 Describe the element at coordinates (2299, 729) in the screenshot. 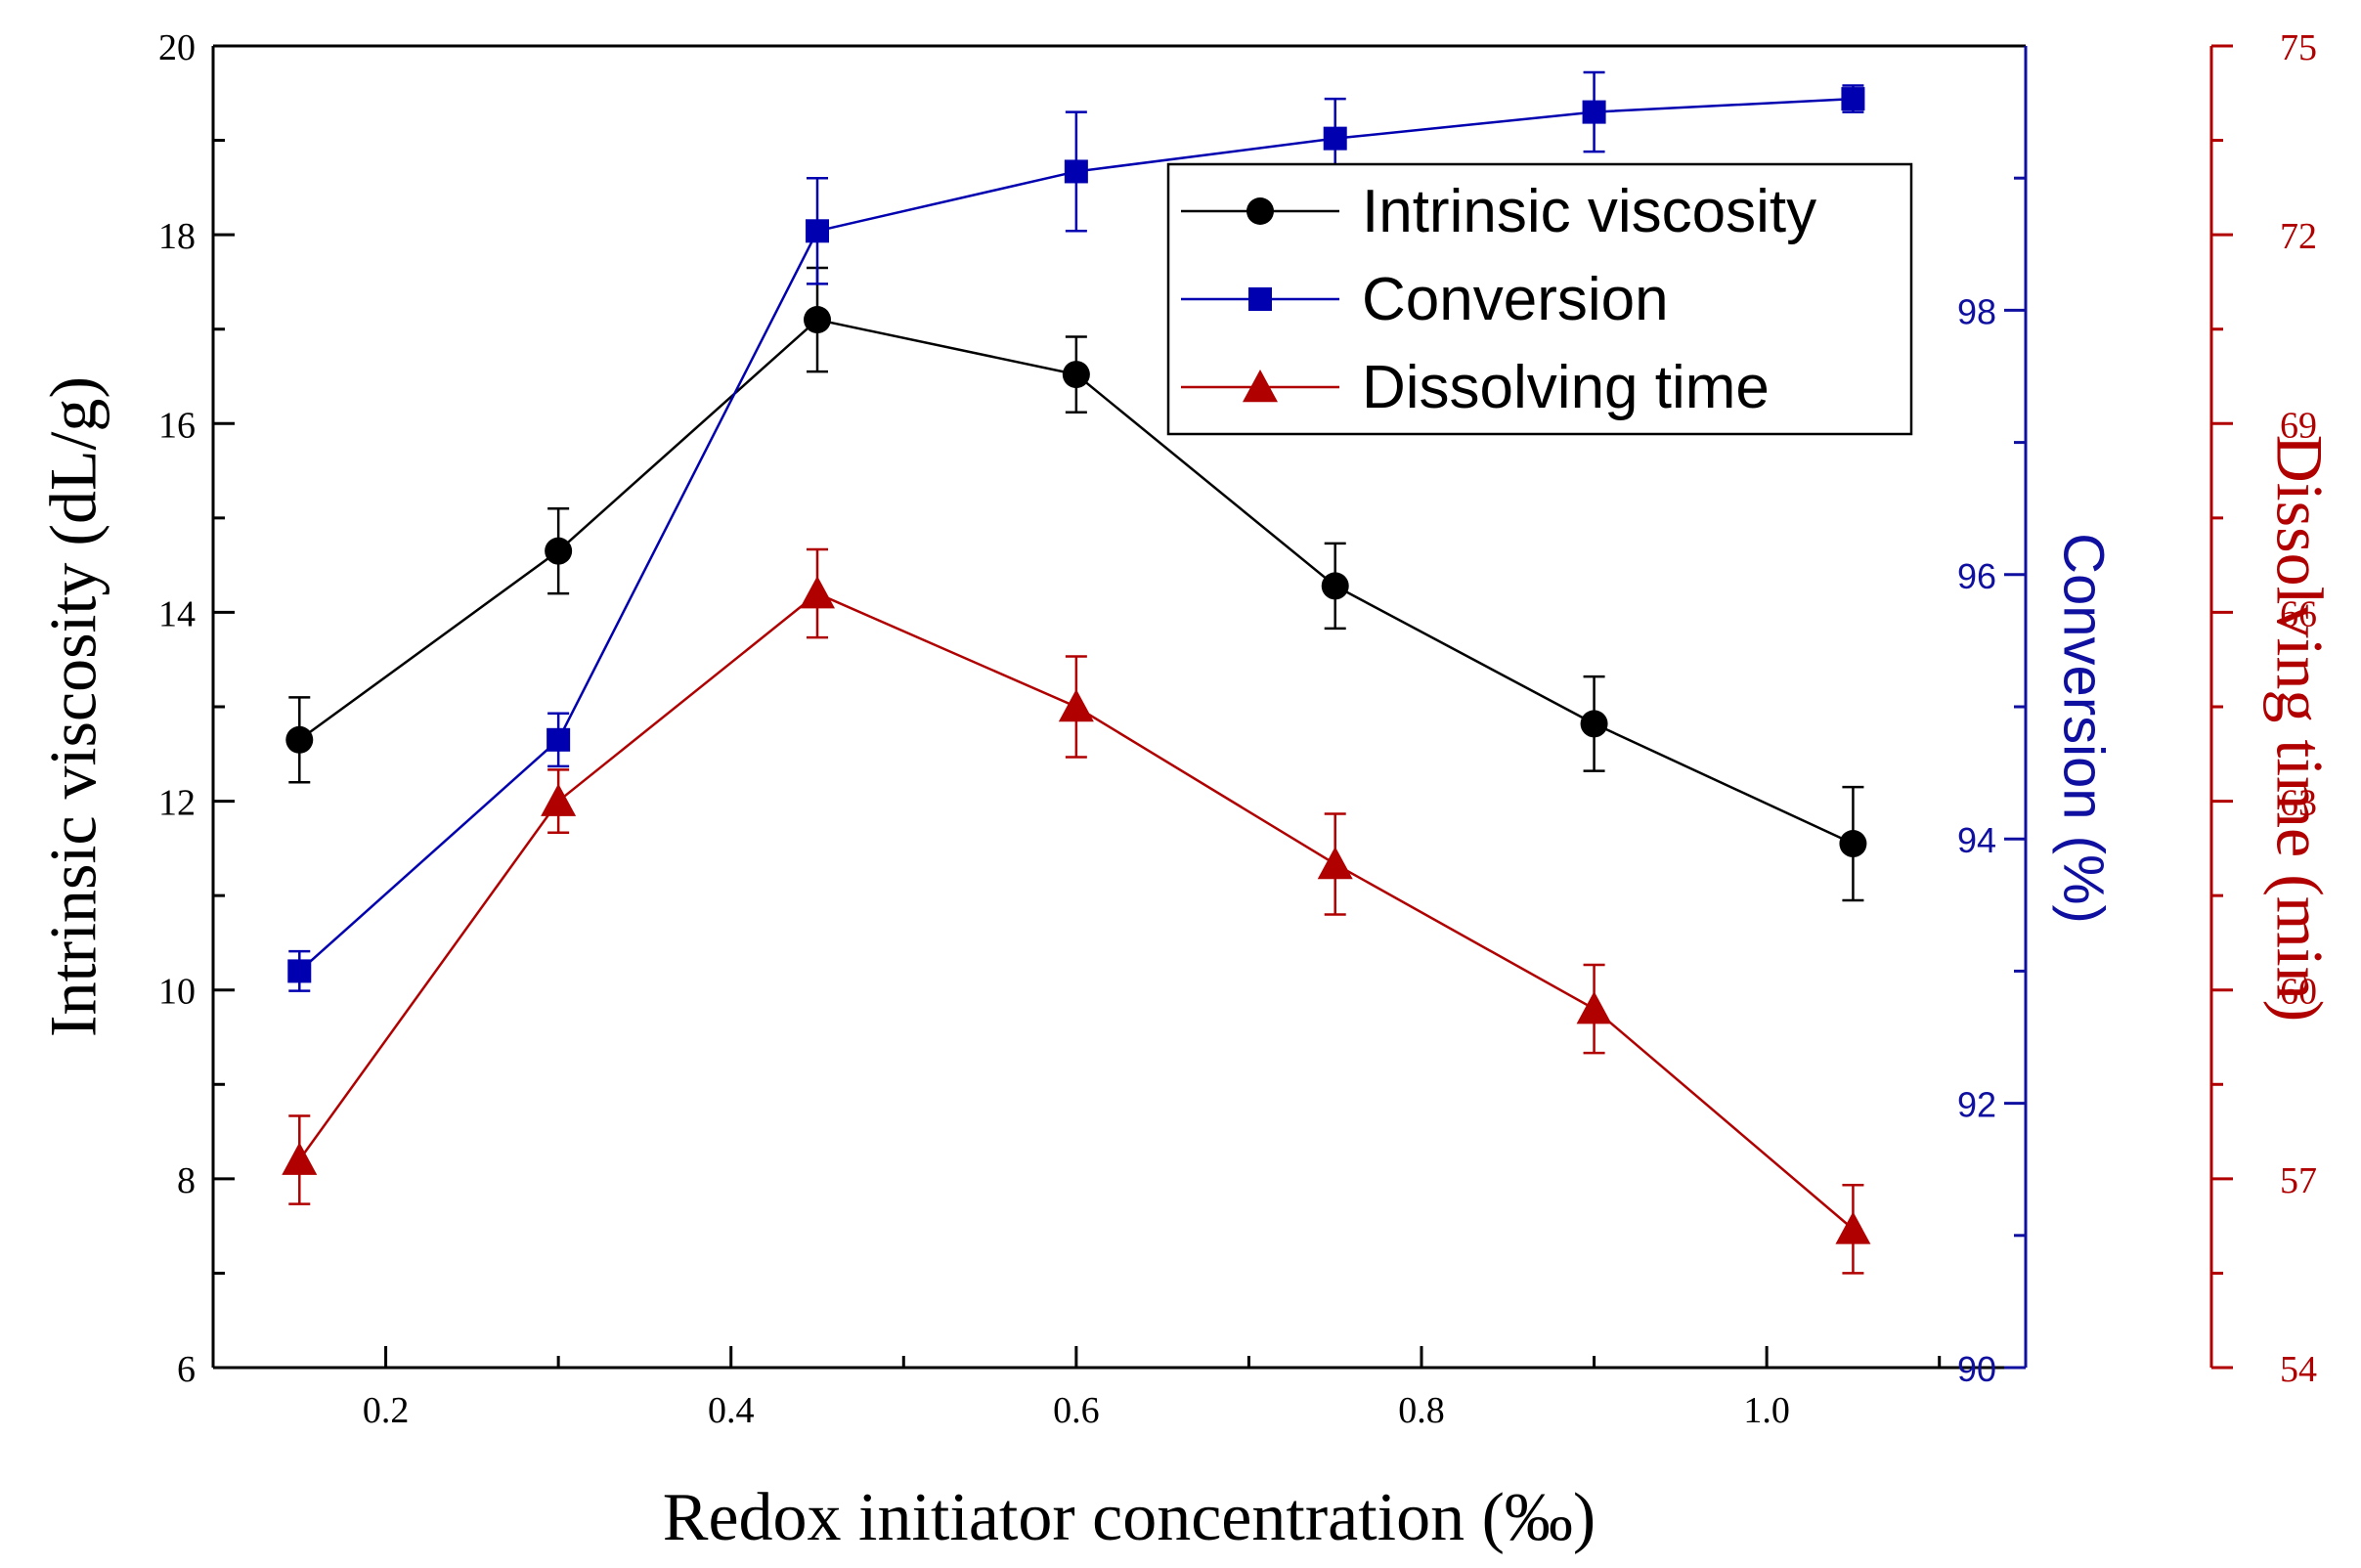

I see `dissolving-axis-title: Dissolving time (min)` at that location.